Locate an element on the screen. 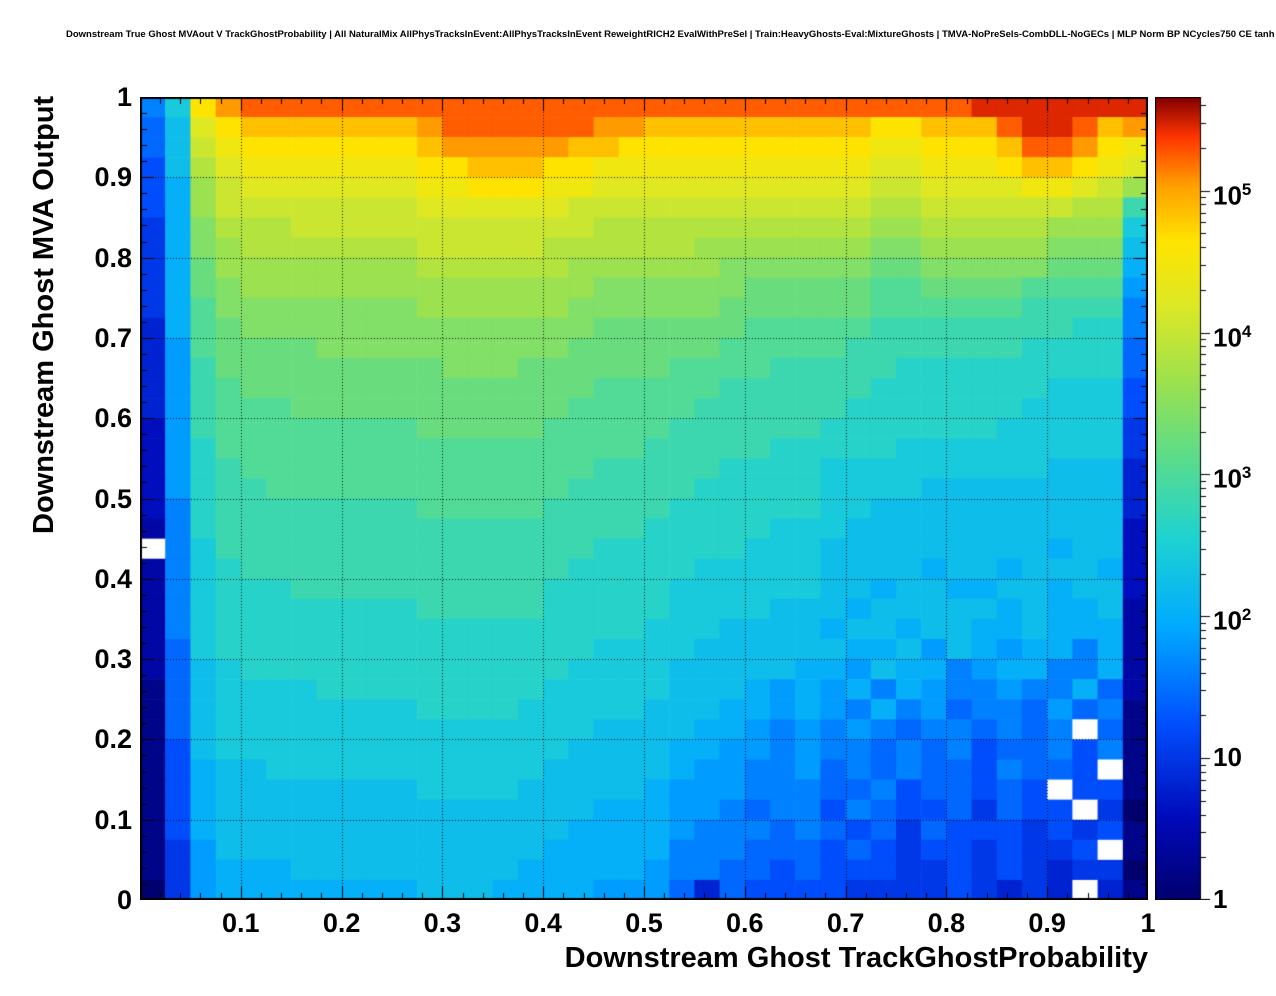 This screenshot has width=1276, height=996. x-tick-label: 0.8 is located at coordinates (946, 923).